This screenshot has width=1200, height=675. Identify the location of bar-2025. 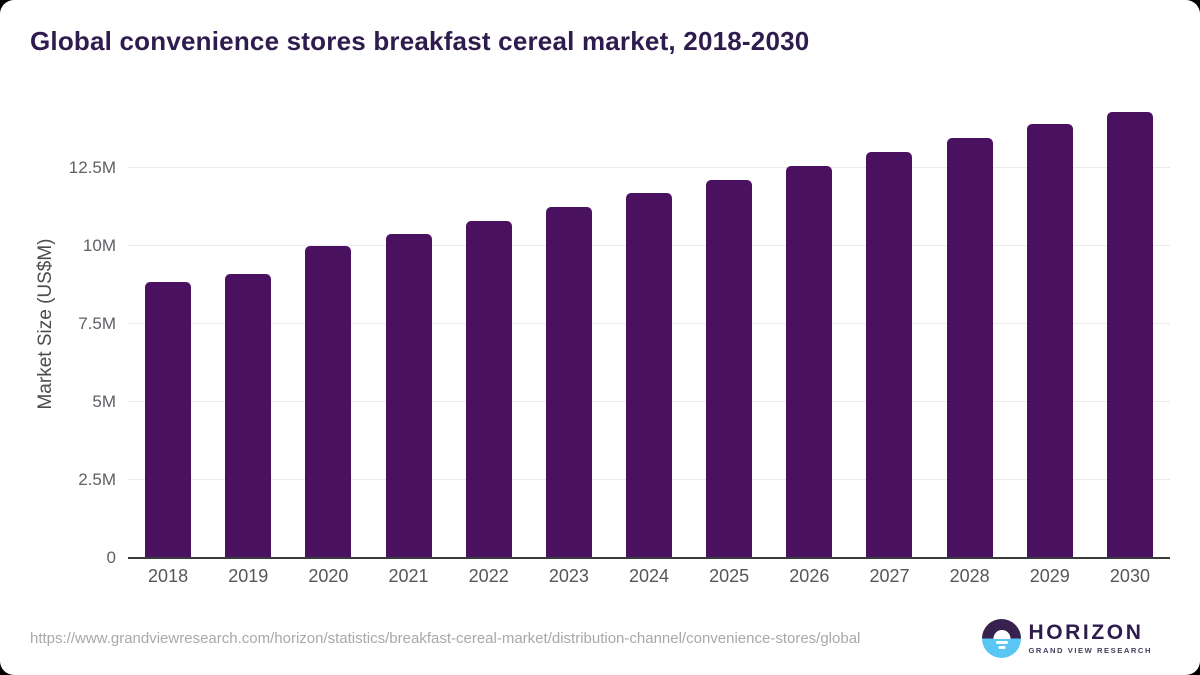
(729, 369).